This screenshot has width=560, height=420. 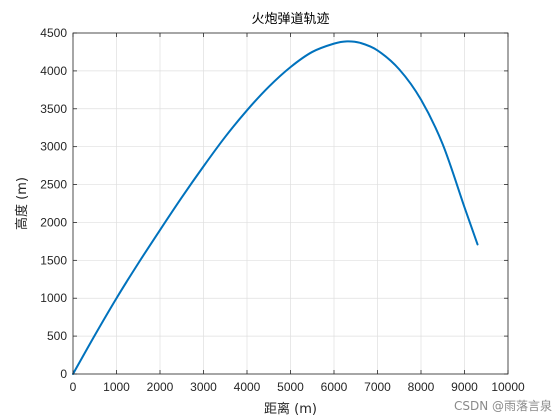 What do you see at coordinates (57, 336) in the screenshot?
I see `y-tick-label: 500` at bounding box center [57, 336].